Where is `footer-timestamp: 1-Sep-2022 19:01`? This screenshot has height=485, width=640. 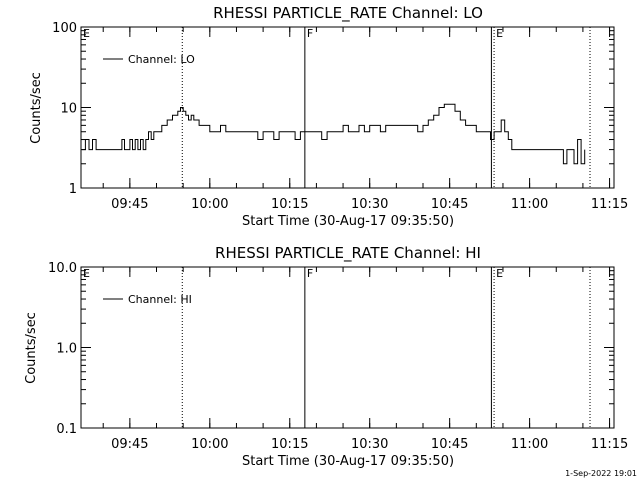 footer-timestamp: 1-Sep-2022 19:01 is located at coordinates (601, 473).